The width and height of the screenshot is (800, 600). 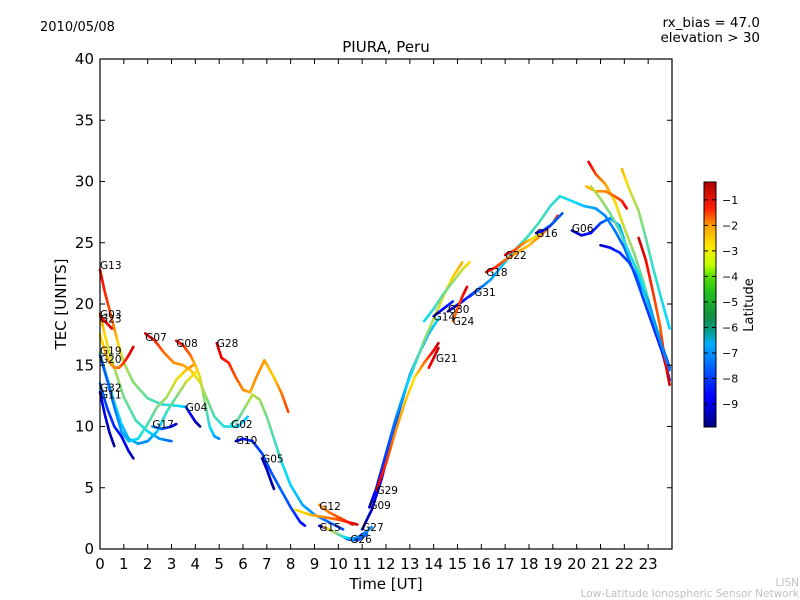 I want to click on colorbar-tick-label: −2, so click(x=730, y=225).